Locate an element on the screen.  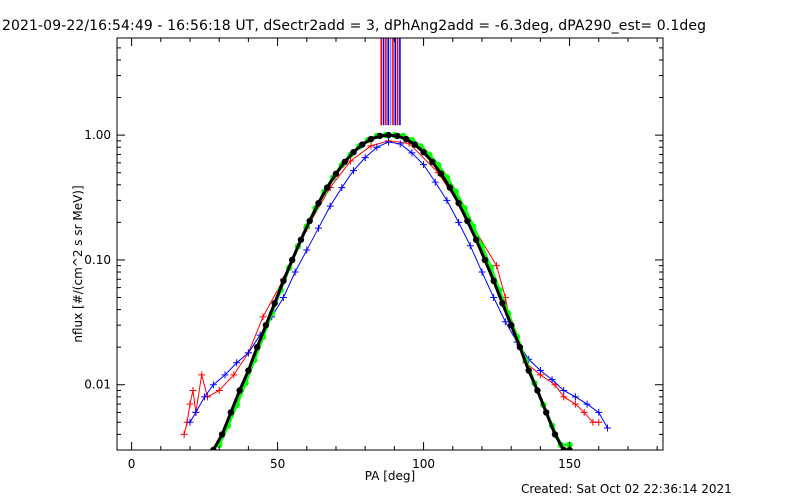
x-tick-label: 0 is located at coordinates (132, 464).